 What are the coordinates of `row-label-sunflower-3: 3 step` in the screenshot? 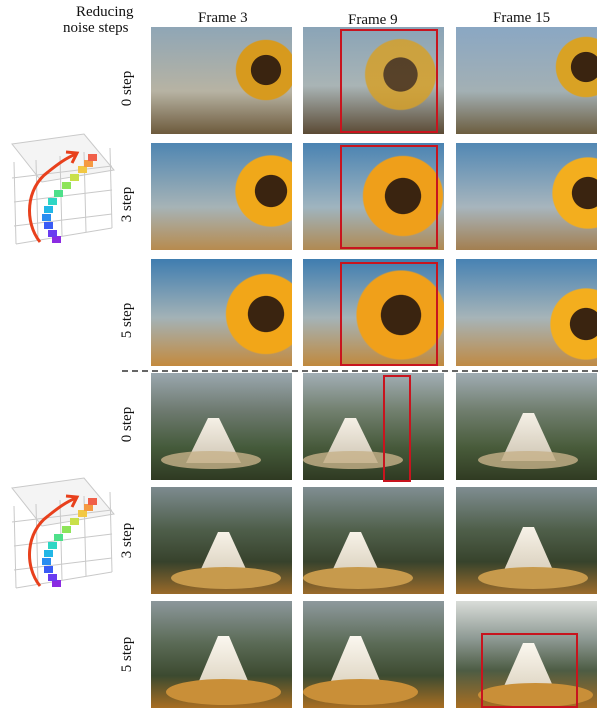 It's located at (127, 204).